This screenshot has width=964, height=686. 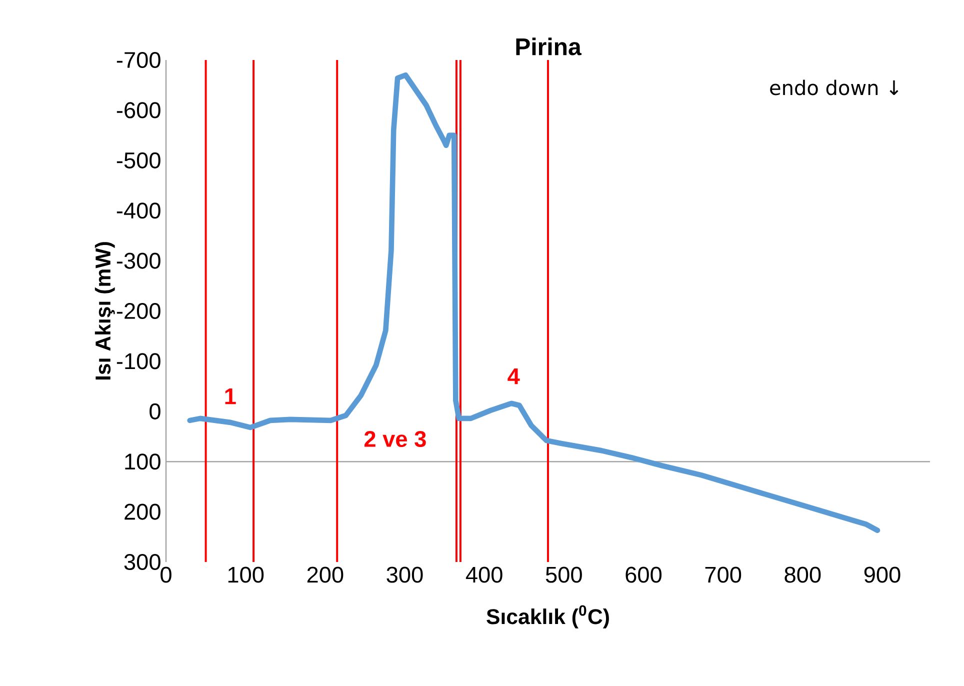 I want to click on x-tick-label: 200, so click(x=325, y=574).